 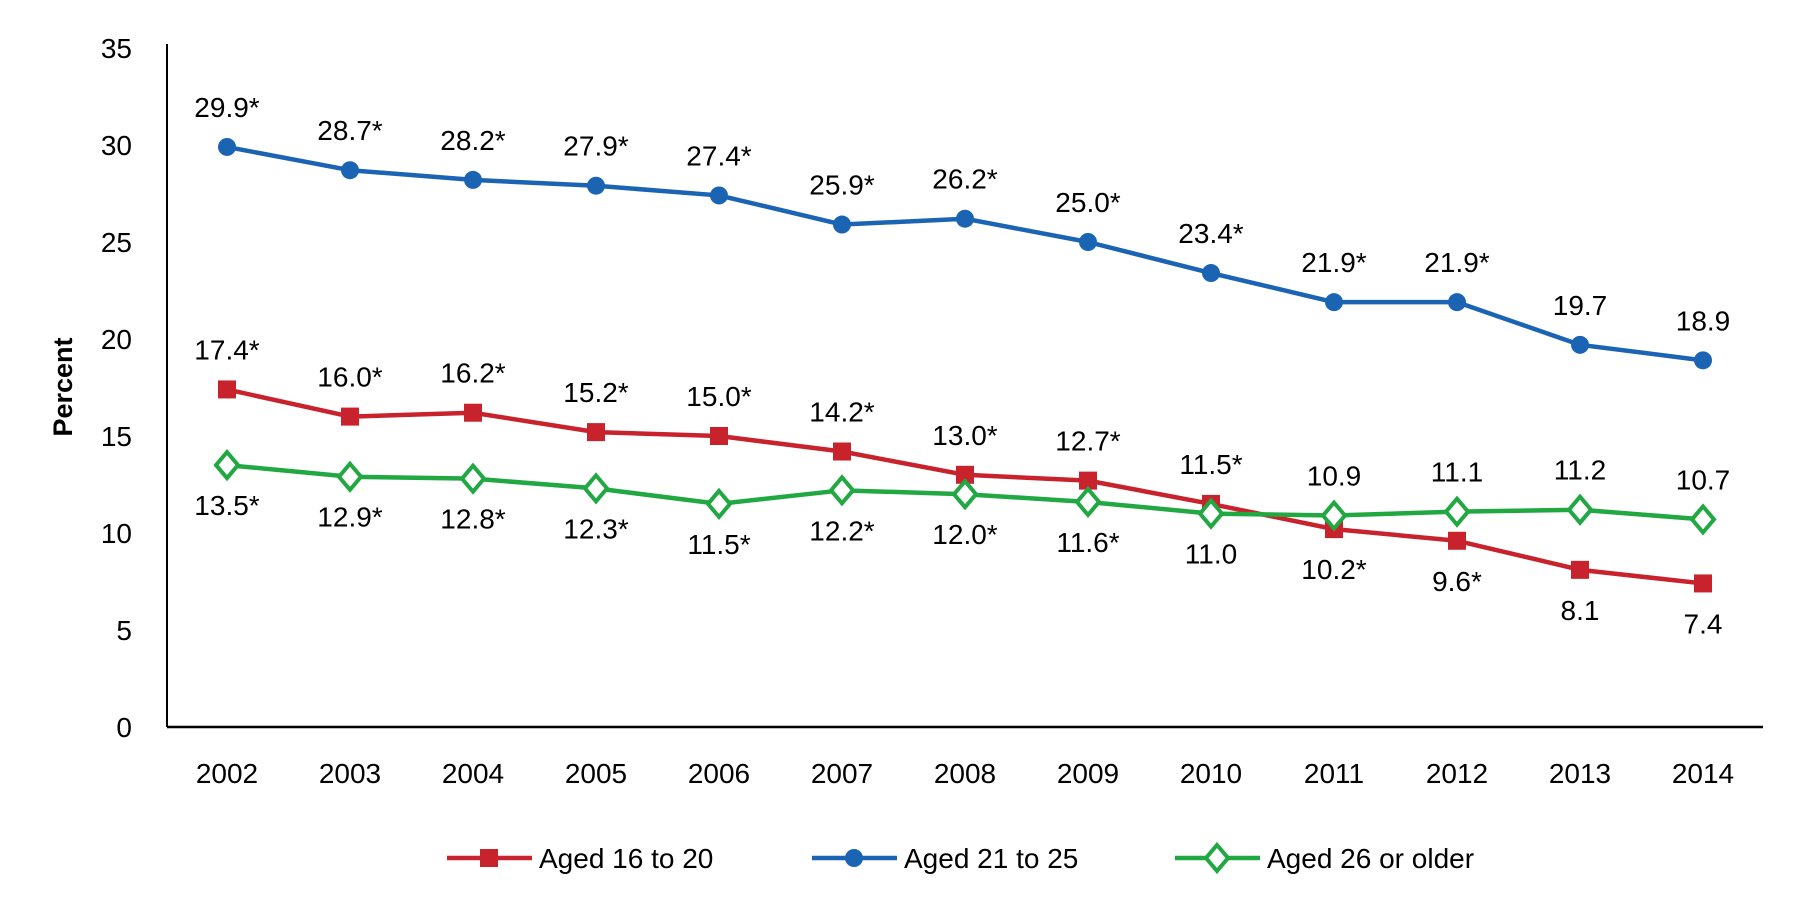 What do you see at coordinates (116, 339) in the screenshot?
I see `y-tick-label: 20` at bounding box center [116, 339].